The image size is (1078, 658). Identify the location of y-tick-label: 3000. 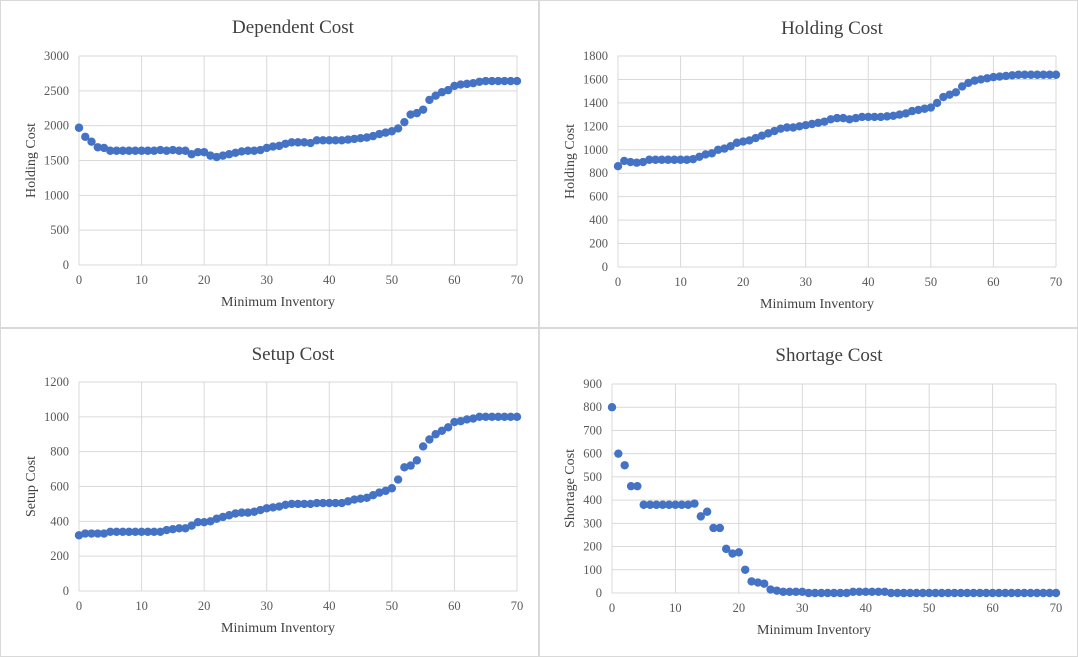
(56, 56).